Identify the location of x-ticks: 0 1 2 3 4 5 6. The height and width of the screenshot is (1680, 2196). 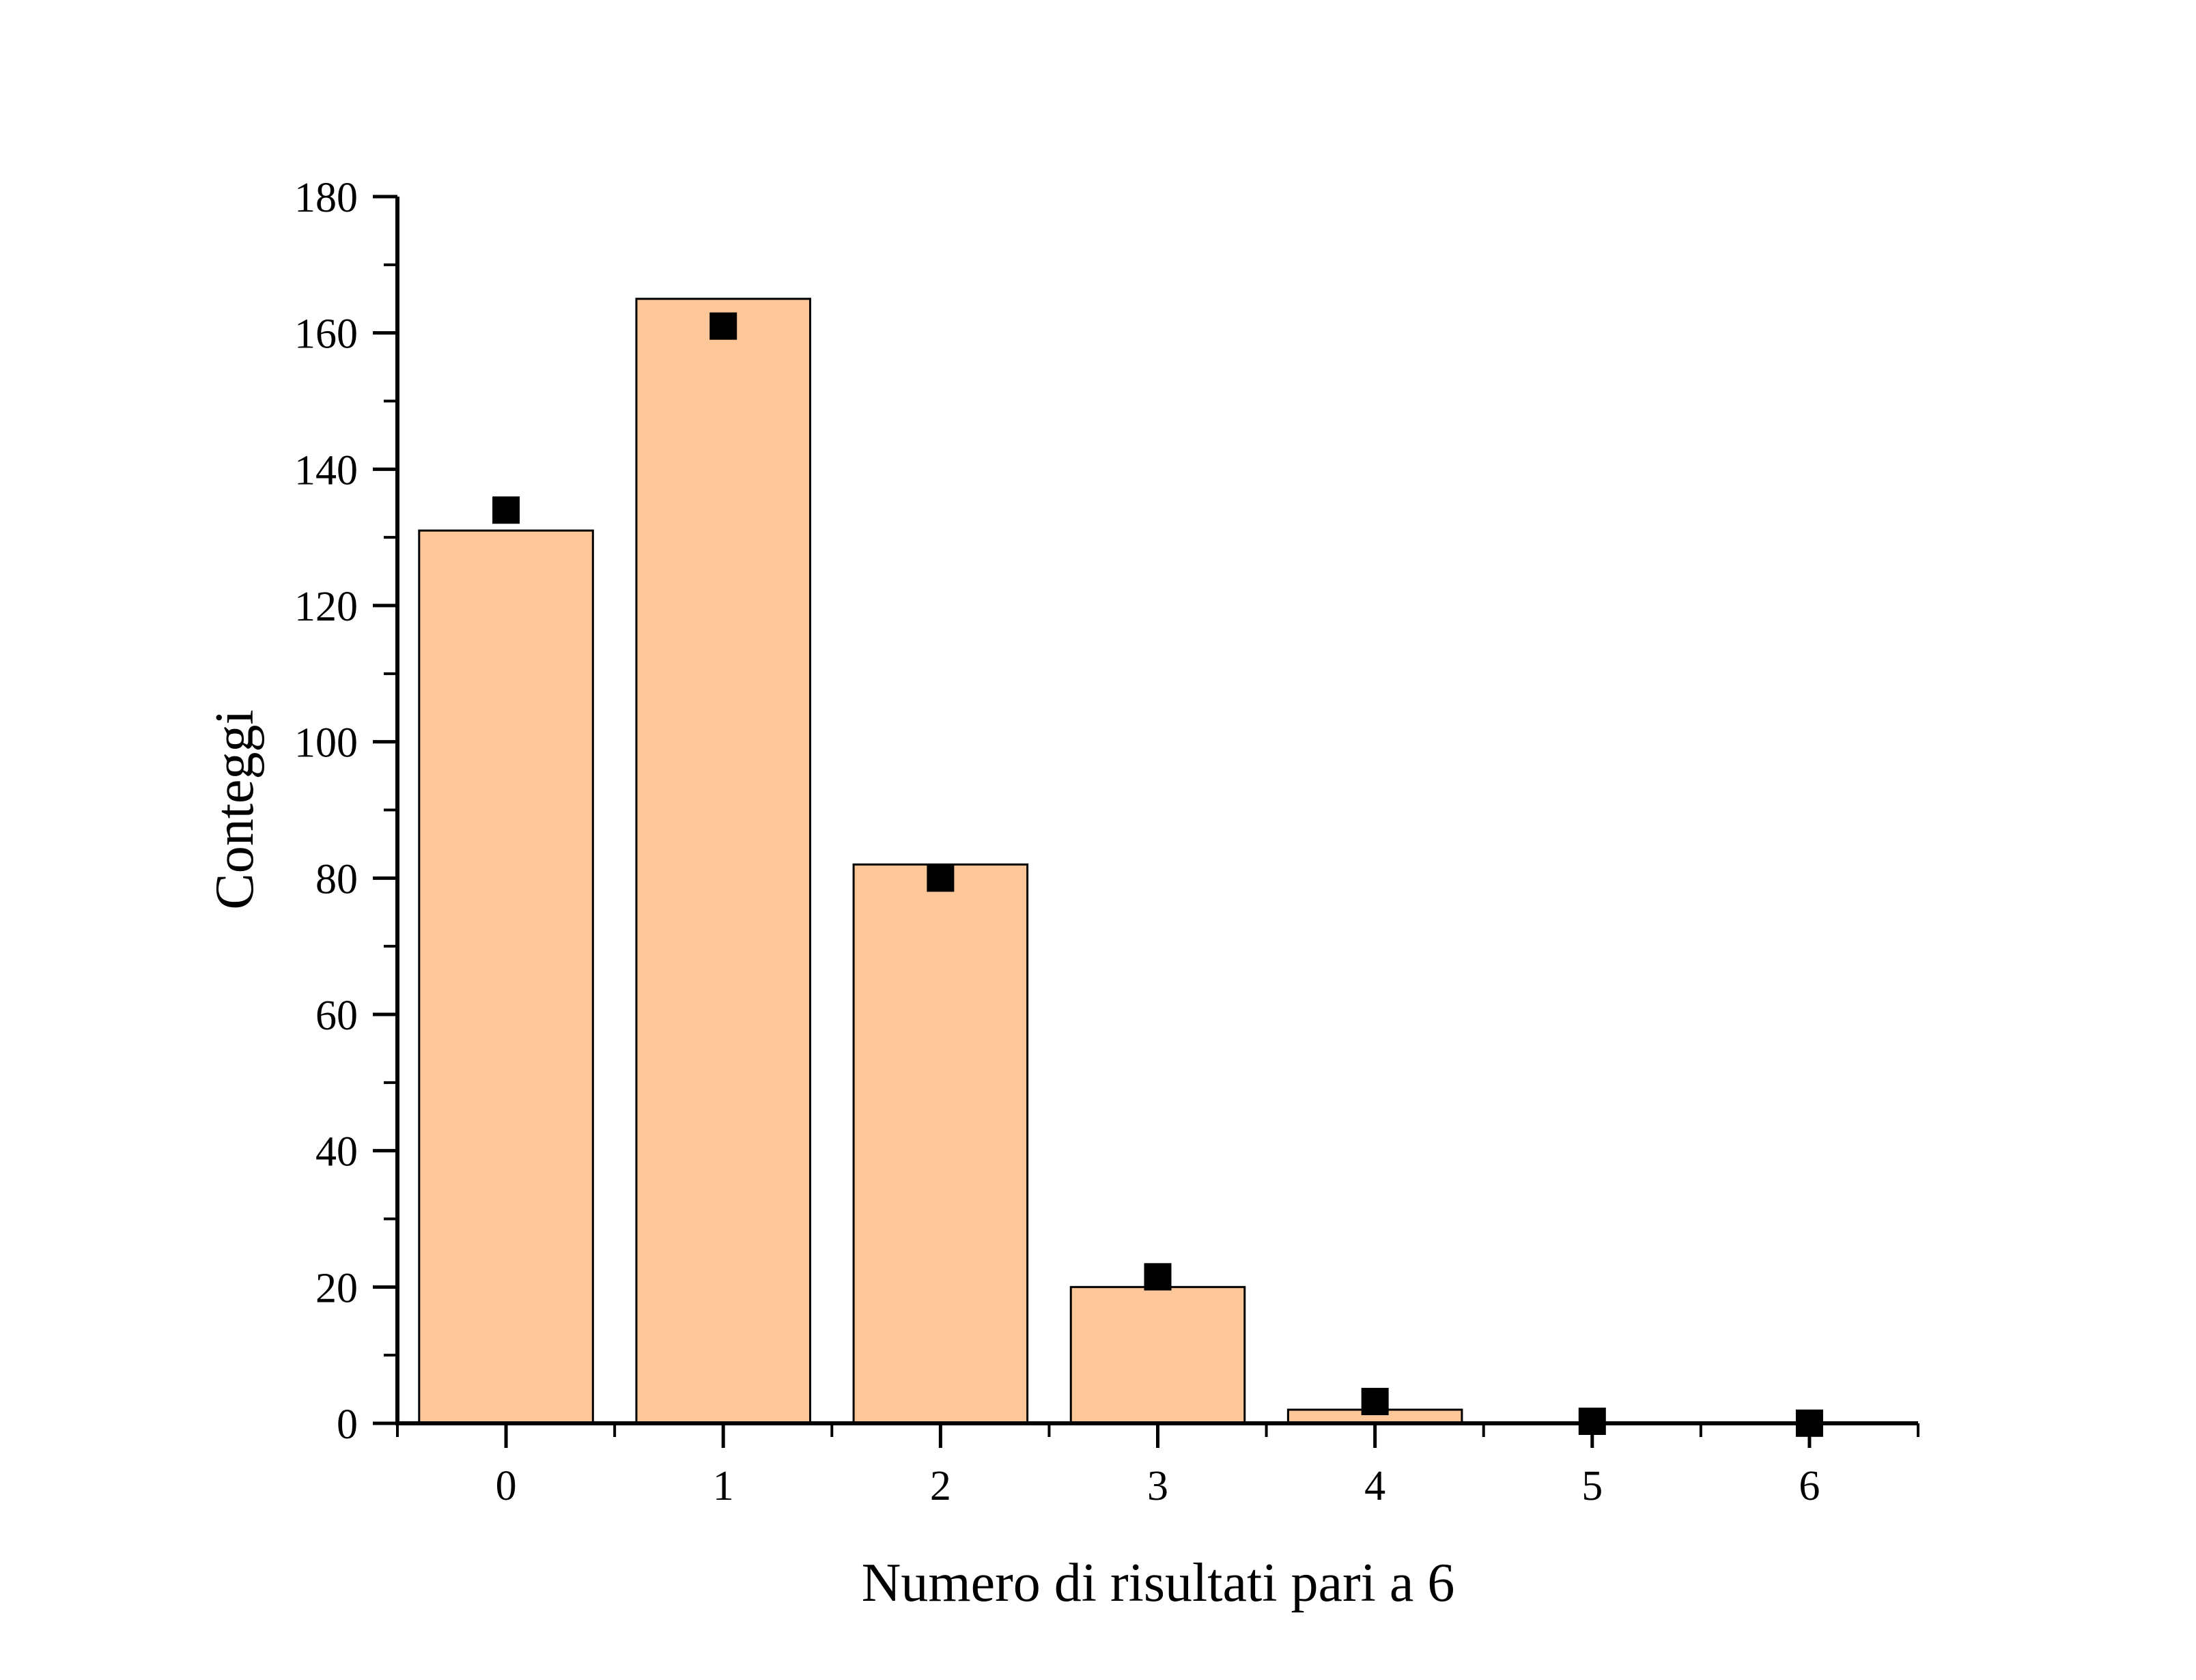
(1157, 1466).